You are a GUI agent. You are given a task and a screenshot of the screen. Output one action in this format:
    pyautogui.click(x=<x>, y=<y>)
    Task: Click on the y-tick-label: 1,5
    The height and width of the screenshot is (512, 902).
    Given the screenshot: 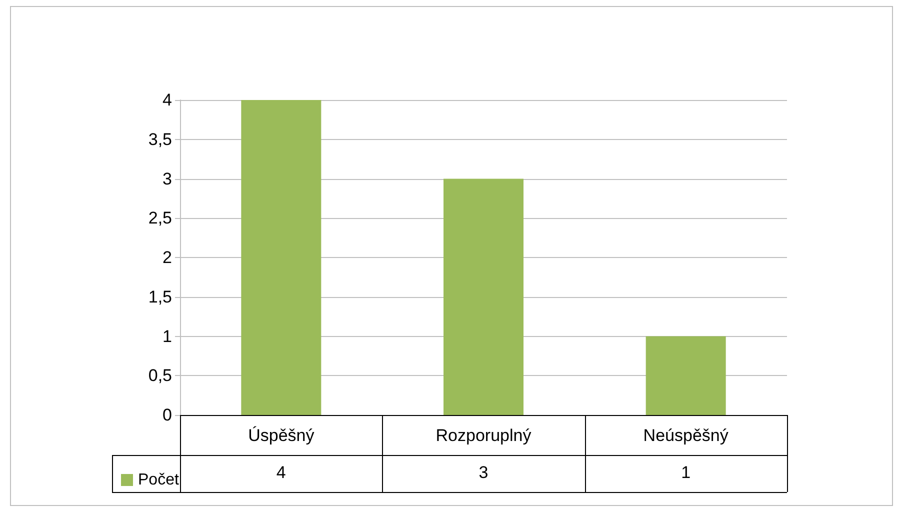 What is the action you would take?
    pyautogui.click(x=160, y=296)
    